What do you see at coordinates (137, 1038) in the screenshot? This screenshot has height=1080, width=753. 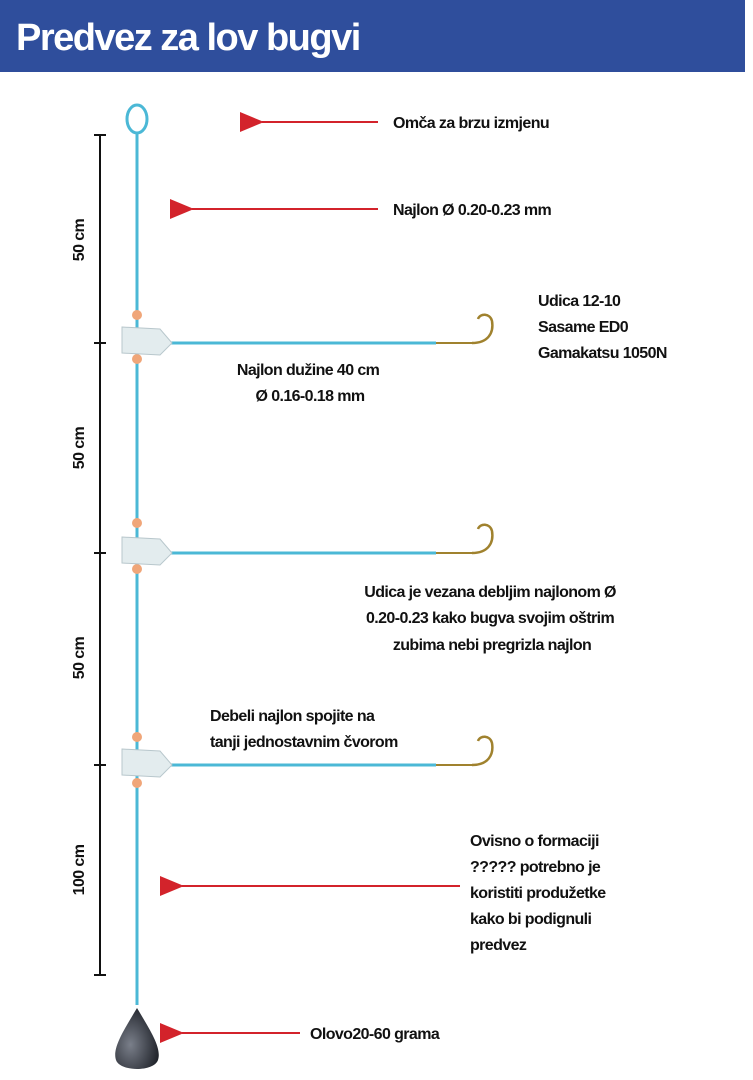 I see `sinker` at bounding box center [137, 1038].